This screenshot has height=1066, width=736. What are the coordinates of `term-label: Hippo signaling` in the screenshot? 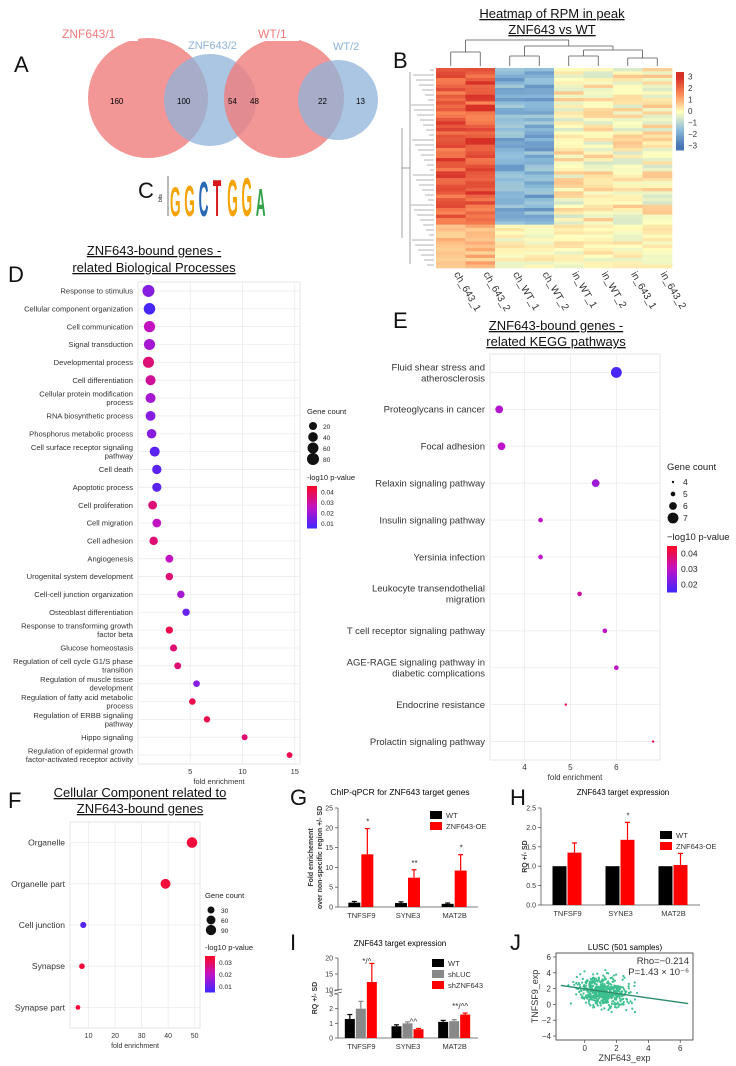 It's located at (107, 737).